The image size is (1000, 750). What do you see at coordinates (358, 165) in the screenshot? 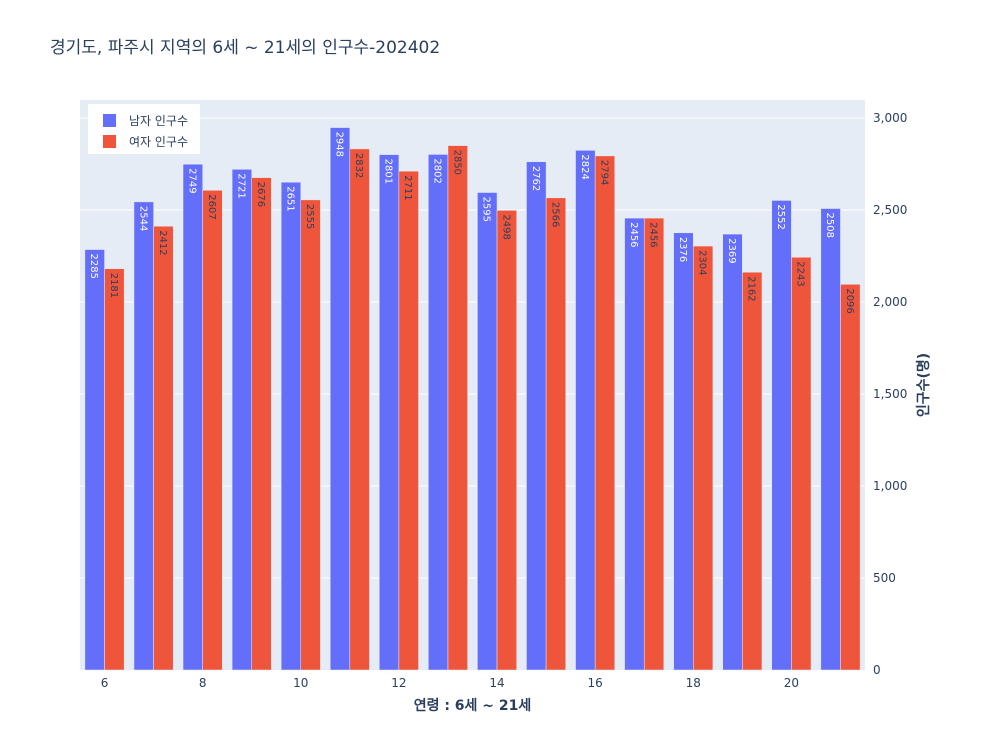
I see `bar-value-label: 2832` at bounding box center [358, 165].